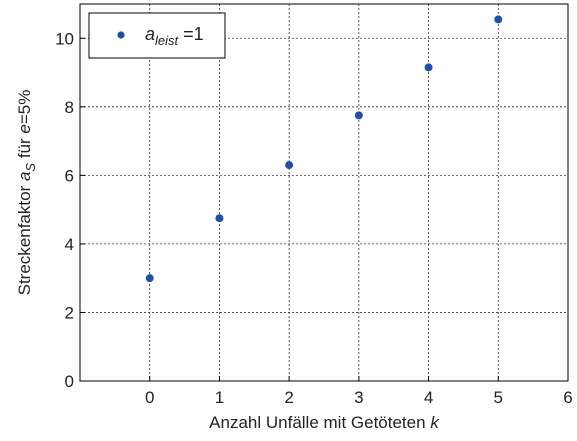  What do you see at coordinates (167, 40) in the screenshot?
I see `legend-sub: leist` at bounding box center [167, 40].